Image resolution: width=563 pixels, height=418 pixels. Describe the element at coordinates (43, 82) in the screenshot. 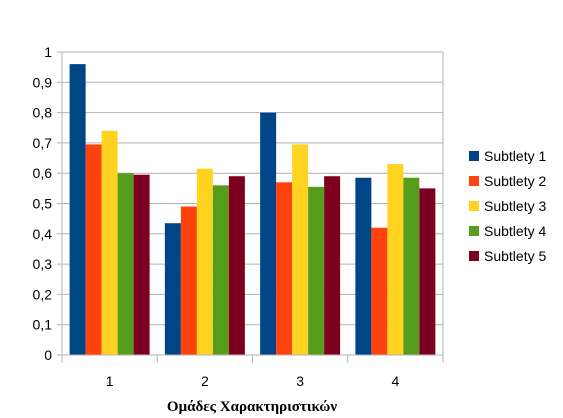

I see `y-tick-label: 0,9` at that location.